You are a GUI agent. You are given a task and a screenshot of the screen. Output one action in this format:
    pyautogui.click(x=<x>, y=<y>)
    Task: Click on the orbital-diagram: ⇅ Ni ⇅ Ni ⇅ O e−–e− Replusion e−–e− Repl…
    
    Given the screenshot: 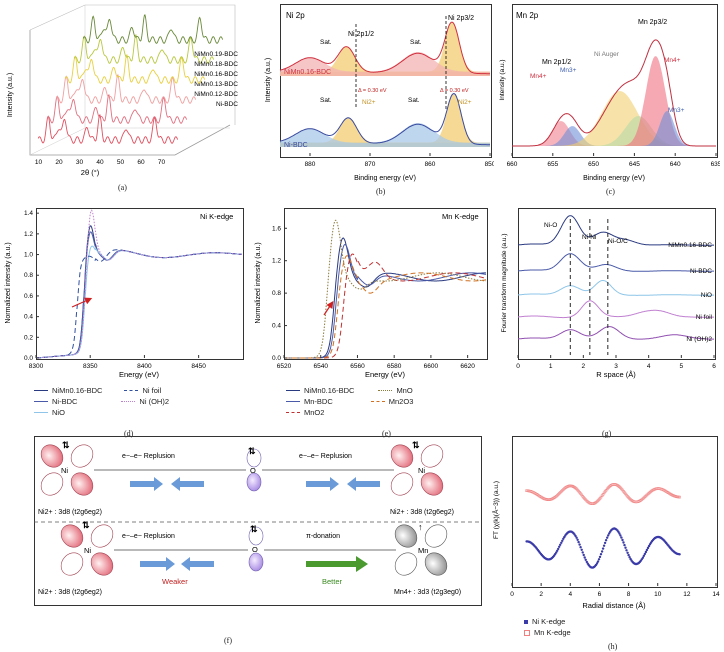 What is the action you would take?
    pyautogui.click(x=257, y=518)
    